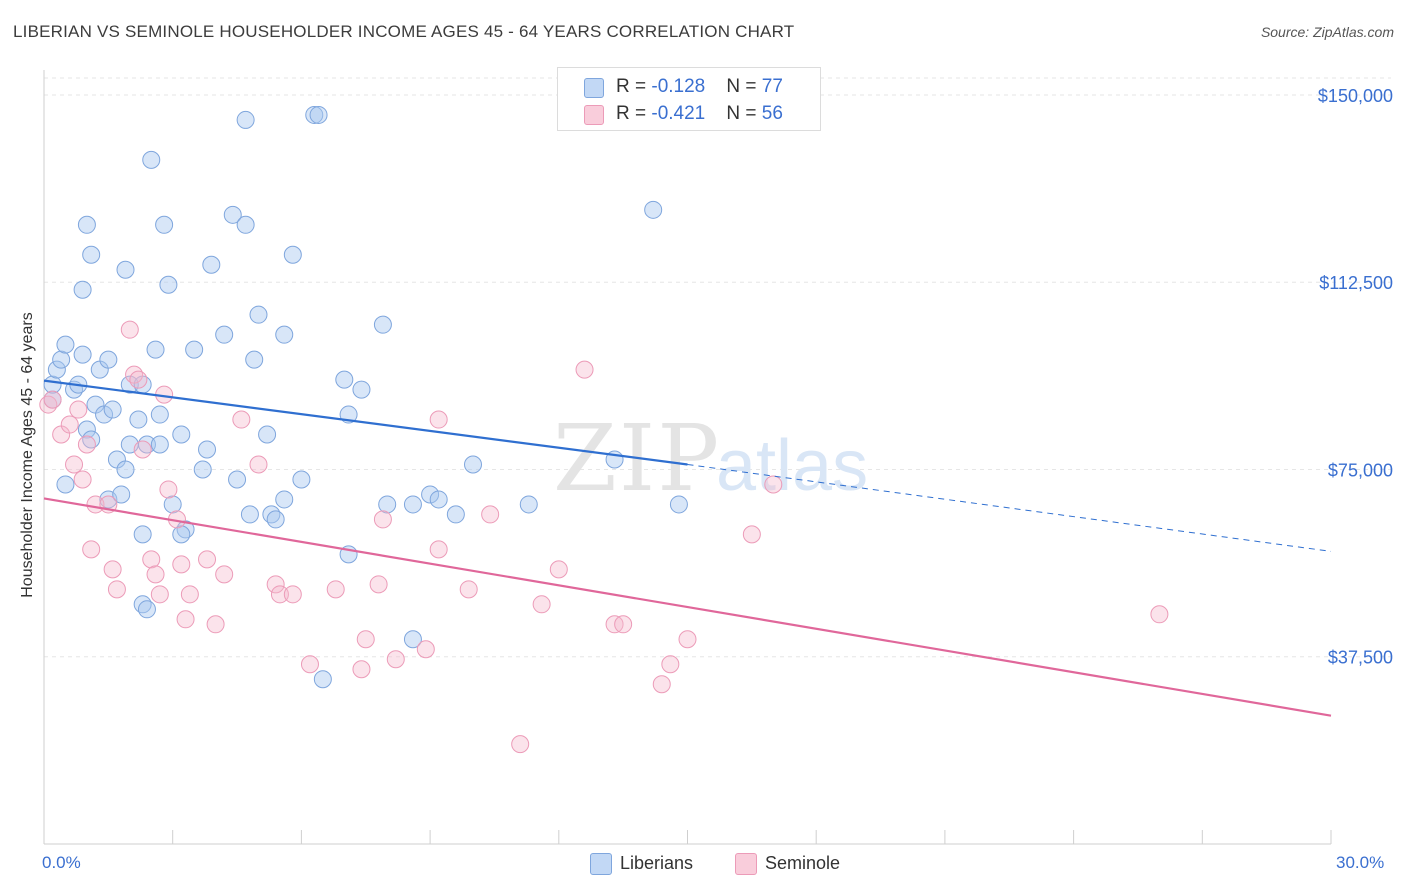  Describe the element at coordinates (803, 863) in the screenshot. I see `bottom-legend-seminole-label: Seminole` at that location.